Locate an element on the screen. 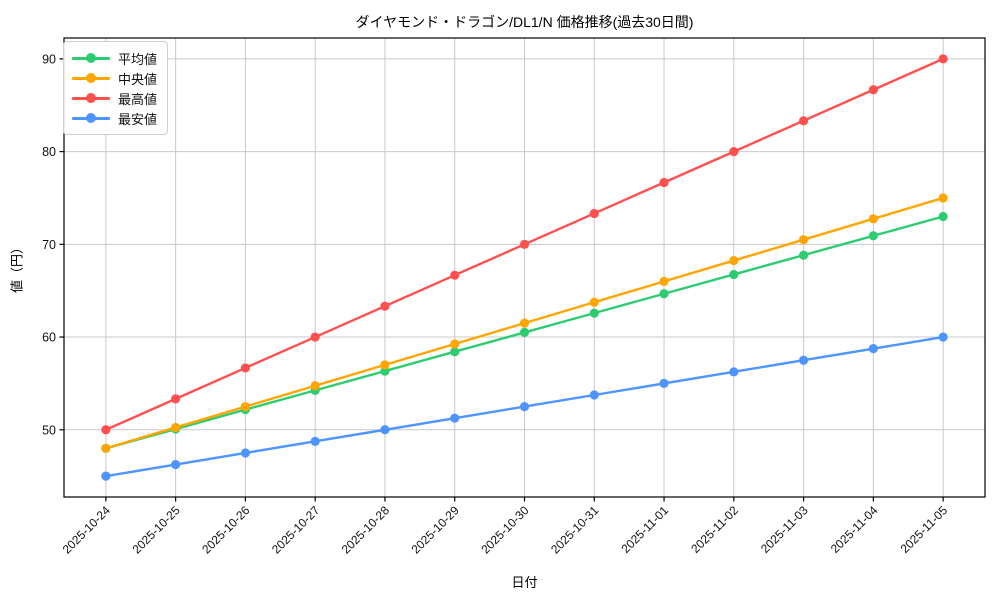 The height and width of the screenshot is (600, 1000). y-tick-label: 50 is located at coordinates (49, 430).